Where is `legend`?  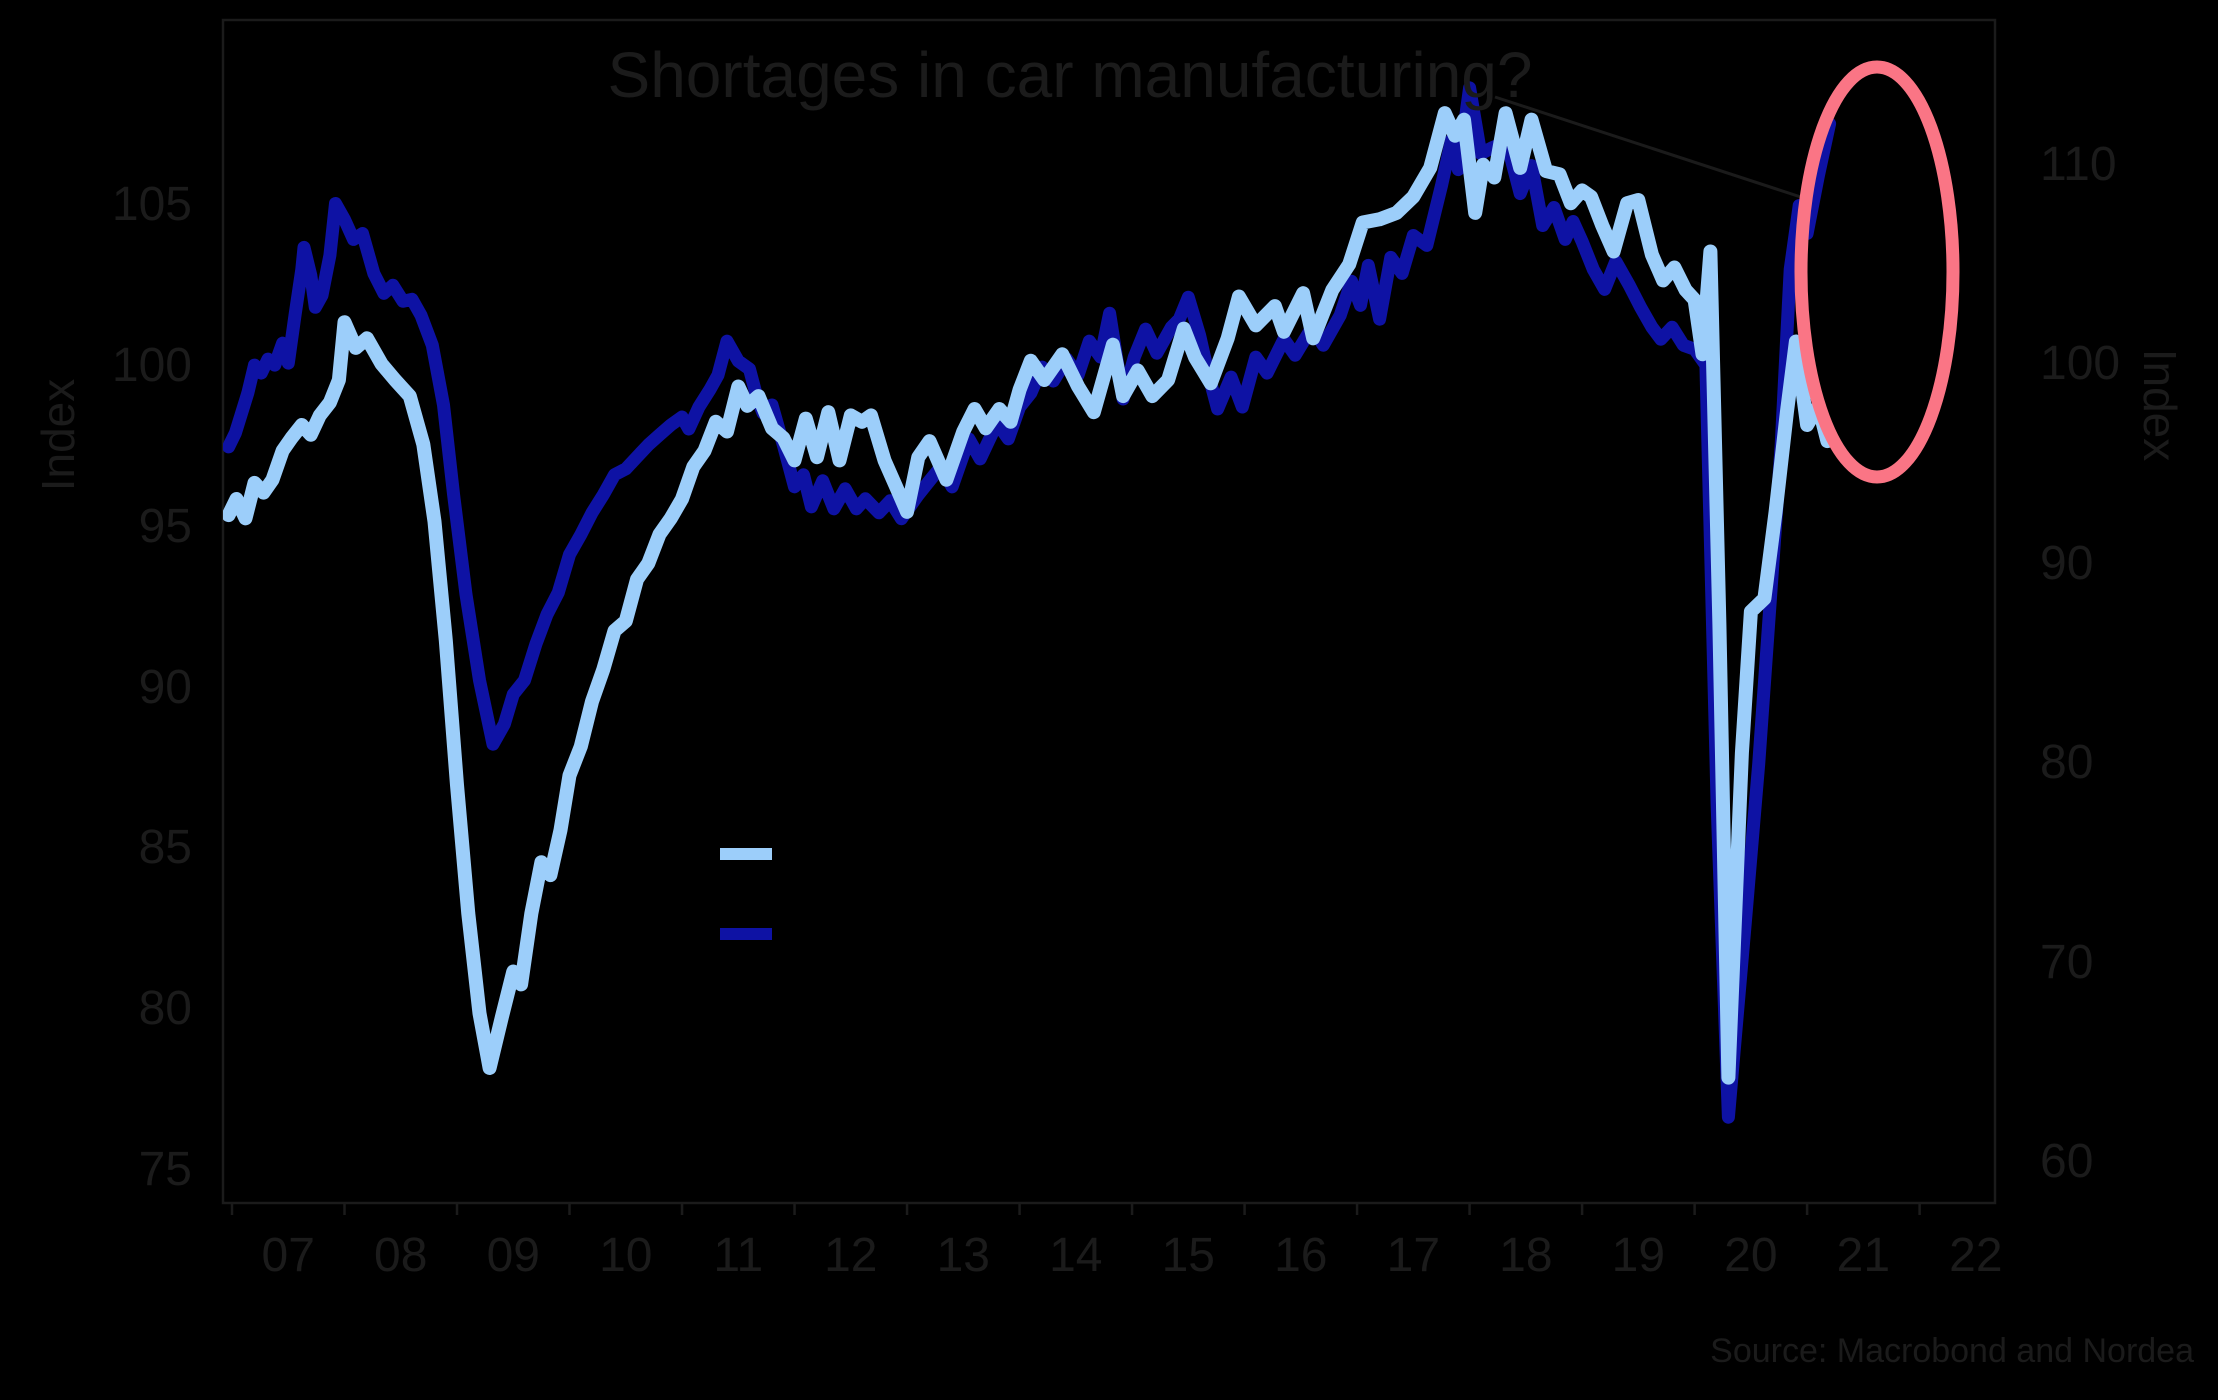
legend is located at coordinates (746, 894).